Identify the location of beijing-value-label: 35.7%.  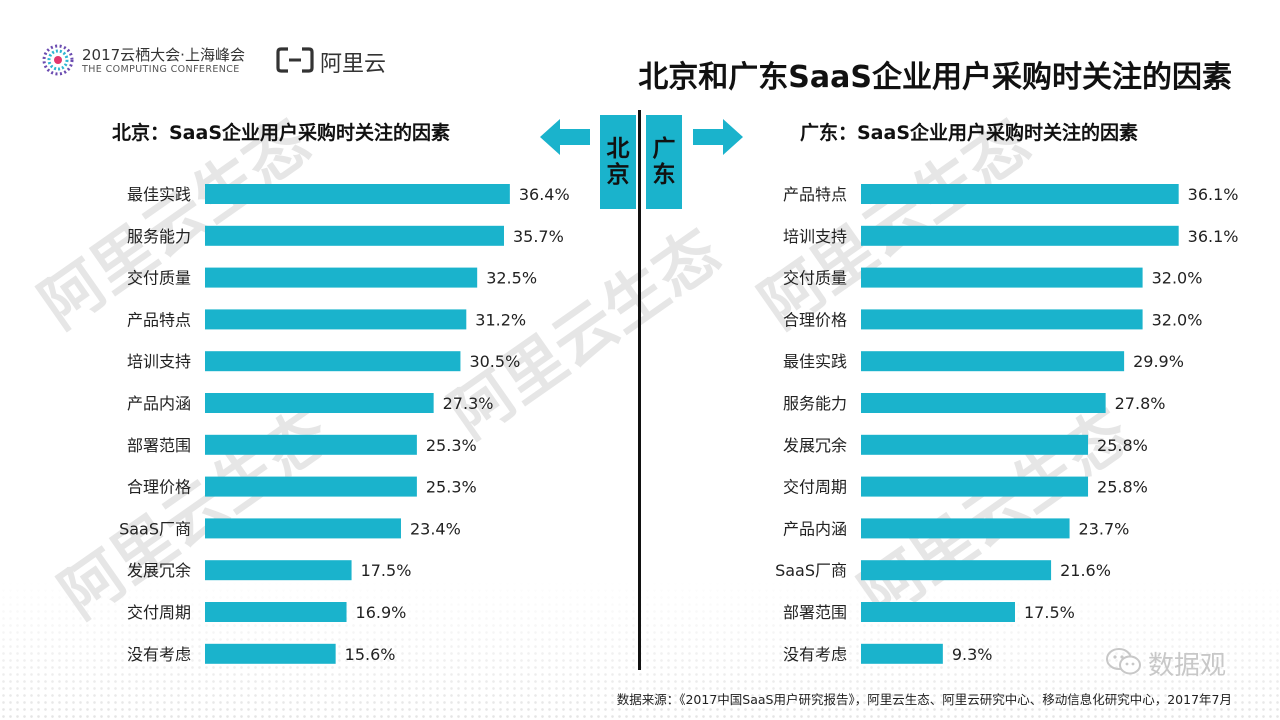
(538, 236).